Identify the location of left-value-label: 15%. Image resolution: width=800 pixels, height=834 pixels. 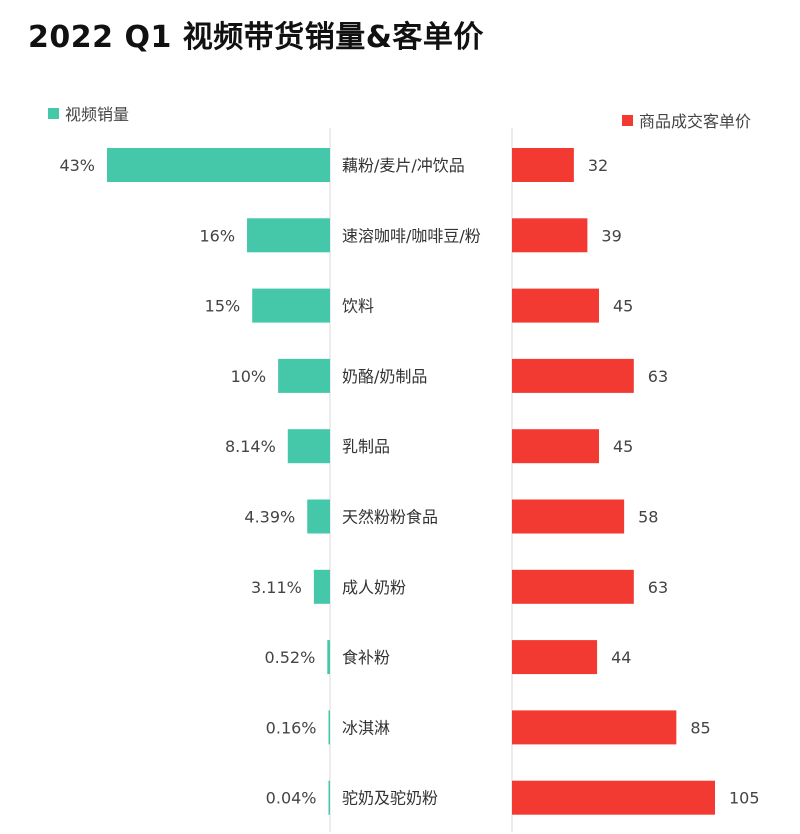
(223, 306).